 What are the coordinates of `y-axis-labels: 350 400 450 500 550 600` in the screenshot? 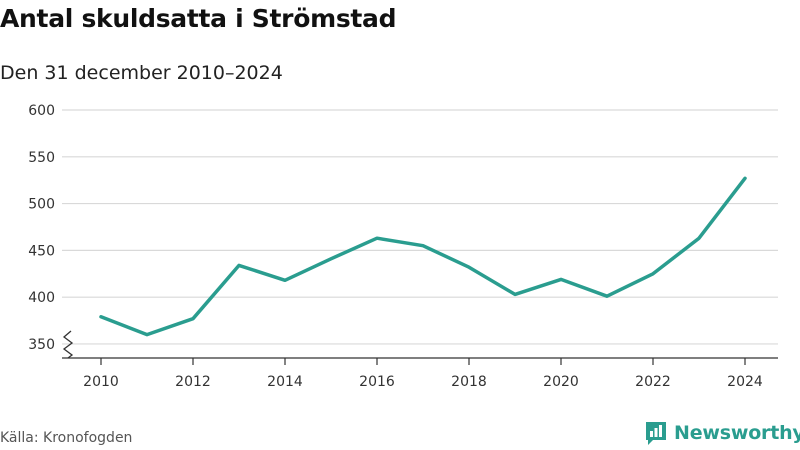 It's located at (41, 228).